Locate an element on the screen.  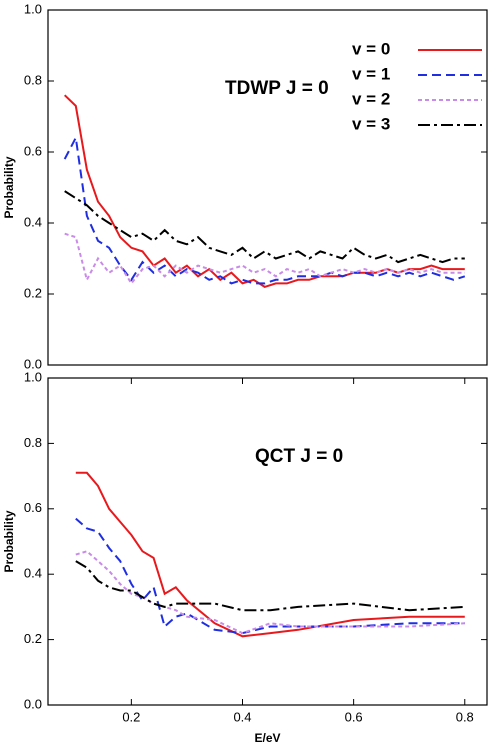
x-tick-label: 0.6 is located at coordinates (354, 716).